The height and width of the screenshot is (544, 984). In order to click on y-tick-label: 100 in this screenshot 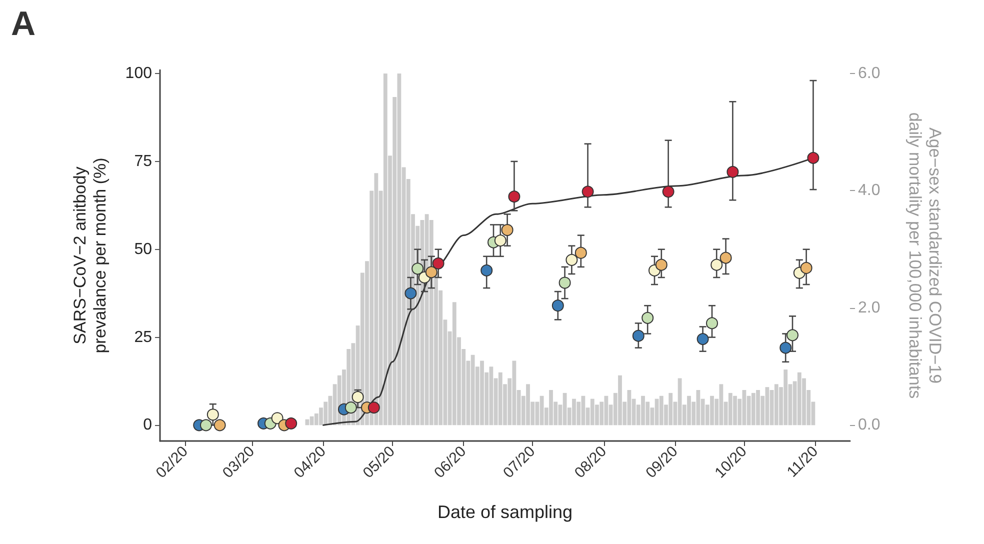, I will do `click(138, 73)`.